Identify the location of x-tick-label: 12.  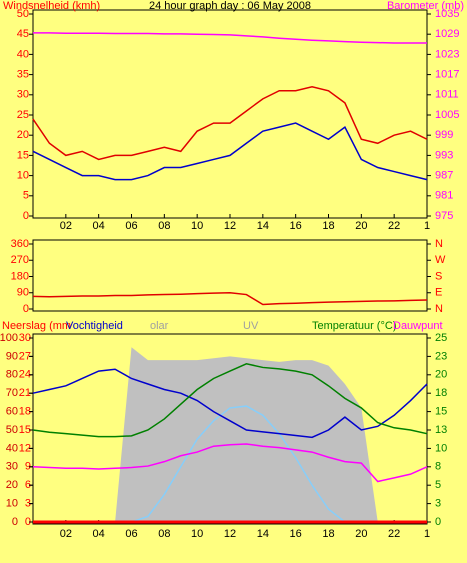
(230, 226).